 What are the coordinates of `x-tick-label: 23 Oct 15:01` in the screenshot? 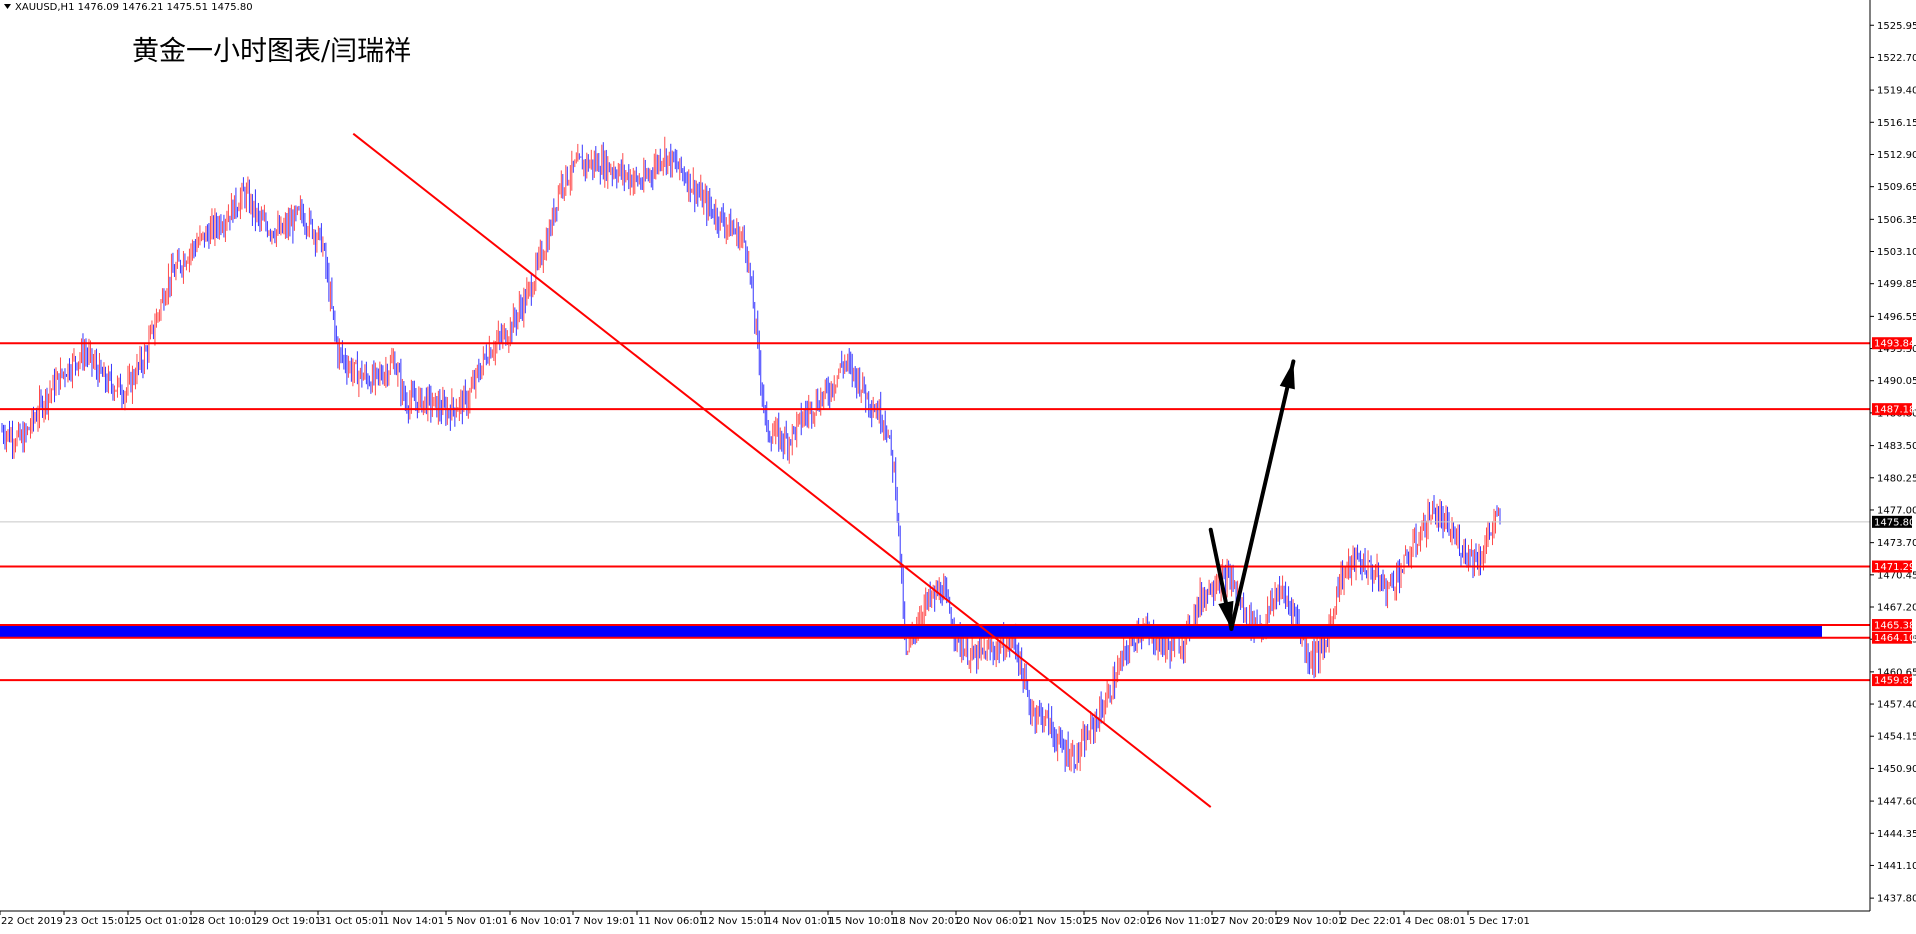 It's located at (97, 921).